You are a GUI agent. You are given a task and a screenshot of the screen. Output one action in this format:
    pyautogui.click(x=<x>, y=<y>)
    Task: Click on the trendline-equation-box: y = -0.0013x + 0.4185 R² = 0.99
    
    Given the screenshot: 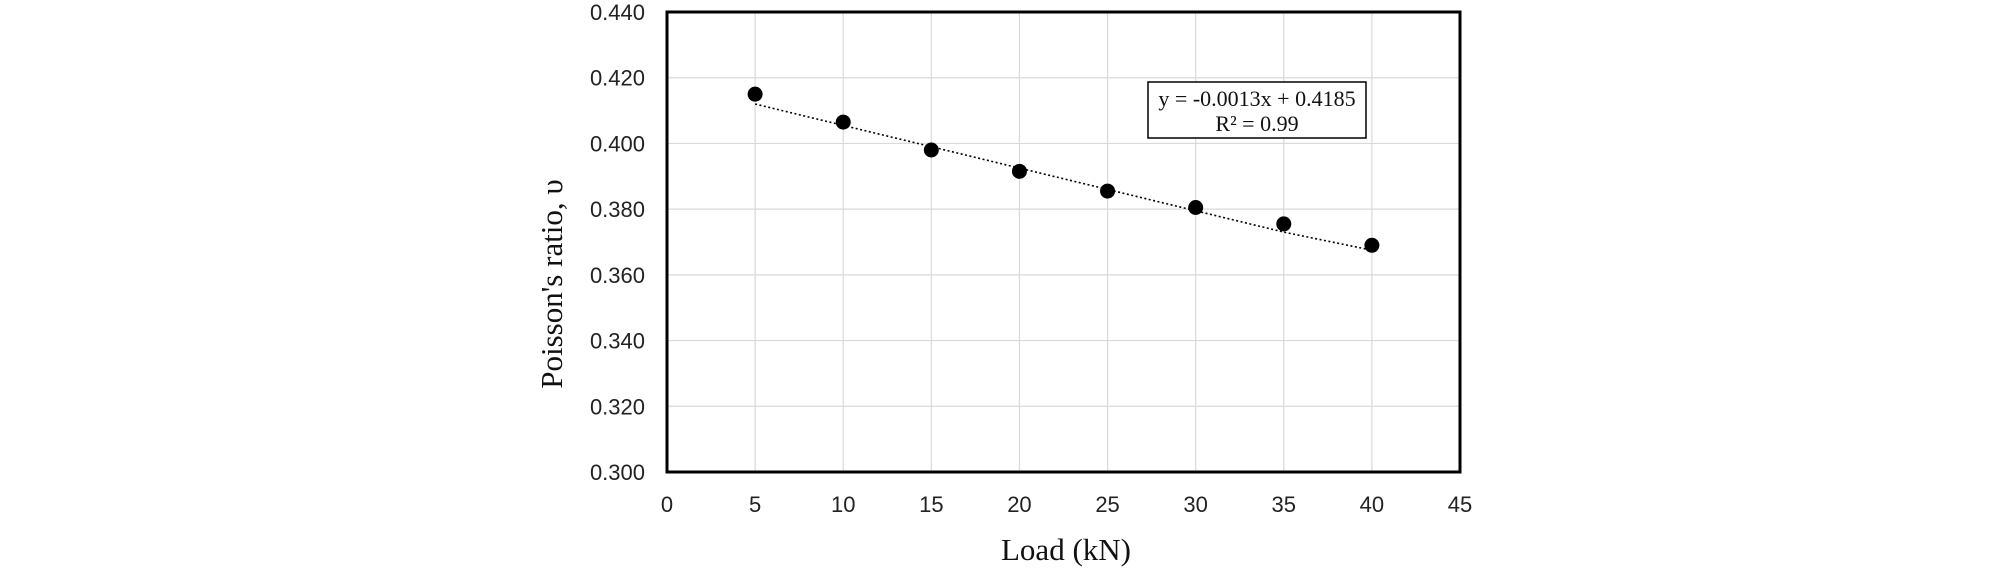 What is the action you would take?
    pyautogui.click(x=1257, y=110)
    